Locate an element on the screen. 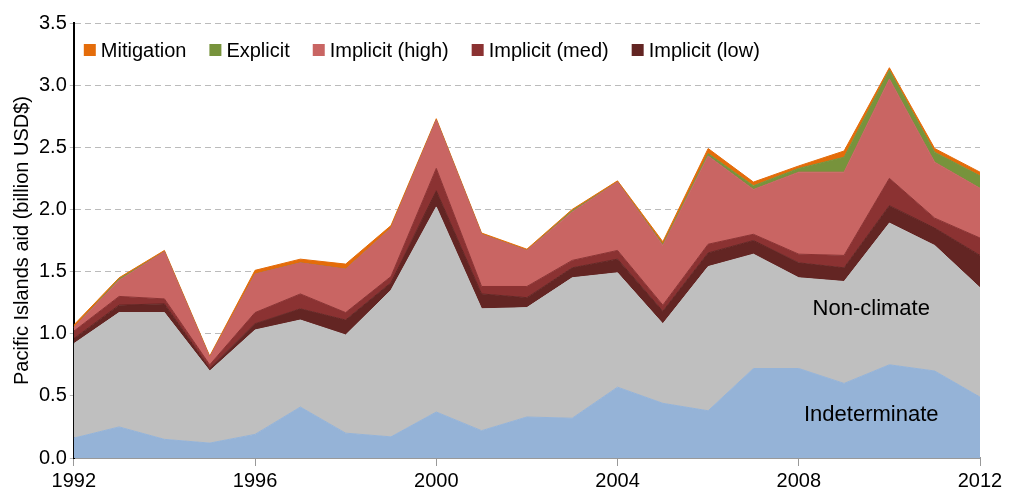 The image size is (1019, 504). legend-label: Implicit (med) is located at coordinates (548, 49).